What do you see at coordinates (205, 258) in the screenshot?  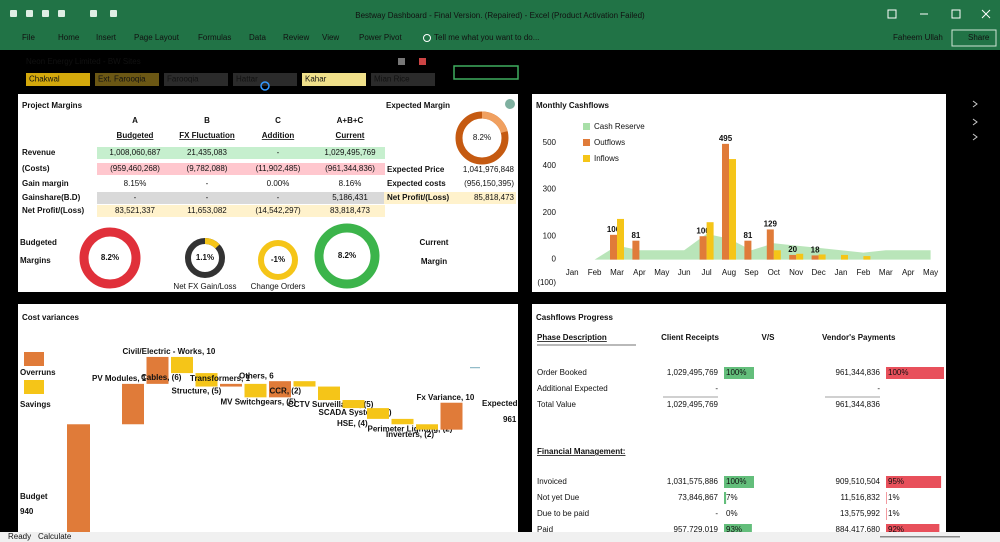 I see `donut-arc` at bounding box center [205, 258].